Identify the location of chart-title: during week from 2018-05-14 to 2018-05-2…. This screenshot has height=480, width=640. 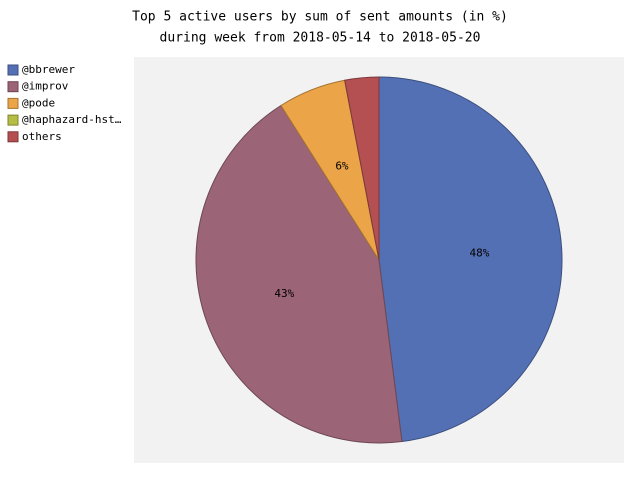
(320, 38).